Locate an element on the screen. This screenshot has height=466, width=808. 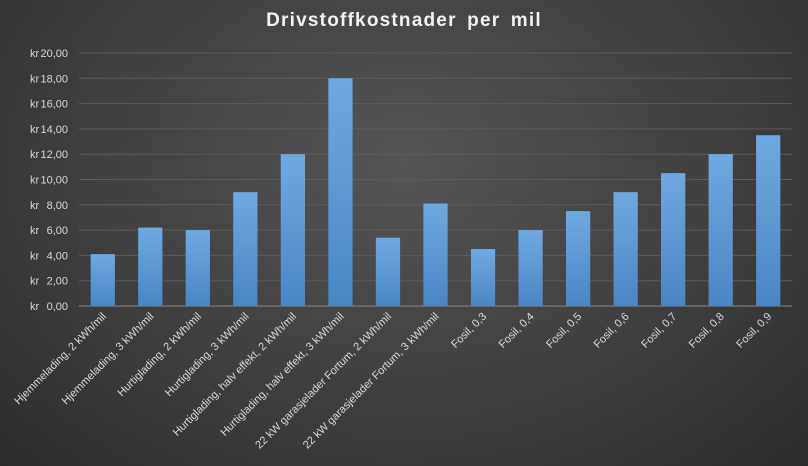
y-tick-label: 14,00 is located at coordinates (54, 130).